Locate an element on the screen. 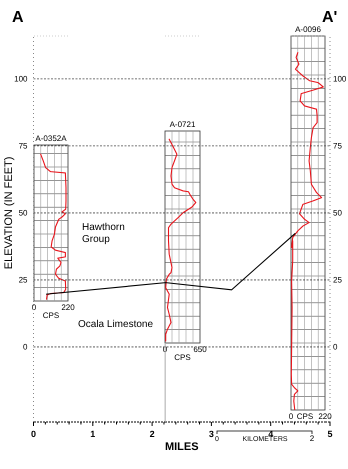 The height and width of the screenshot is (469, 348). x-tick-label: 3 is located at coordinates (211, 434).